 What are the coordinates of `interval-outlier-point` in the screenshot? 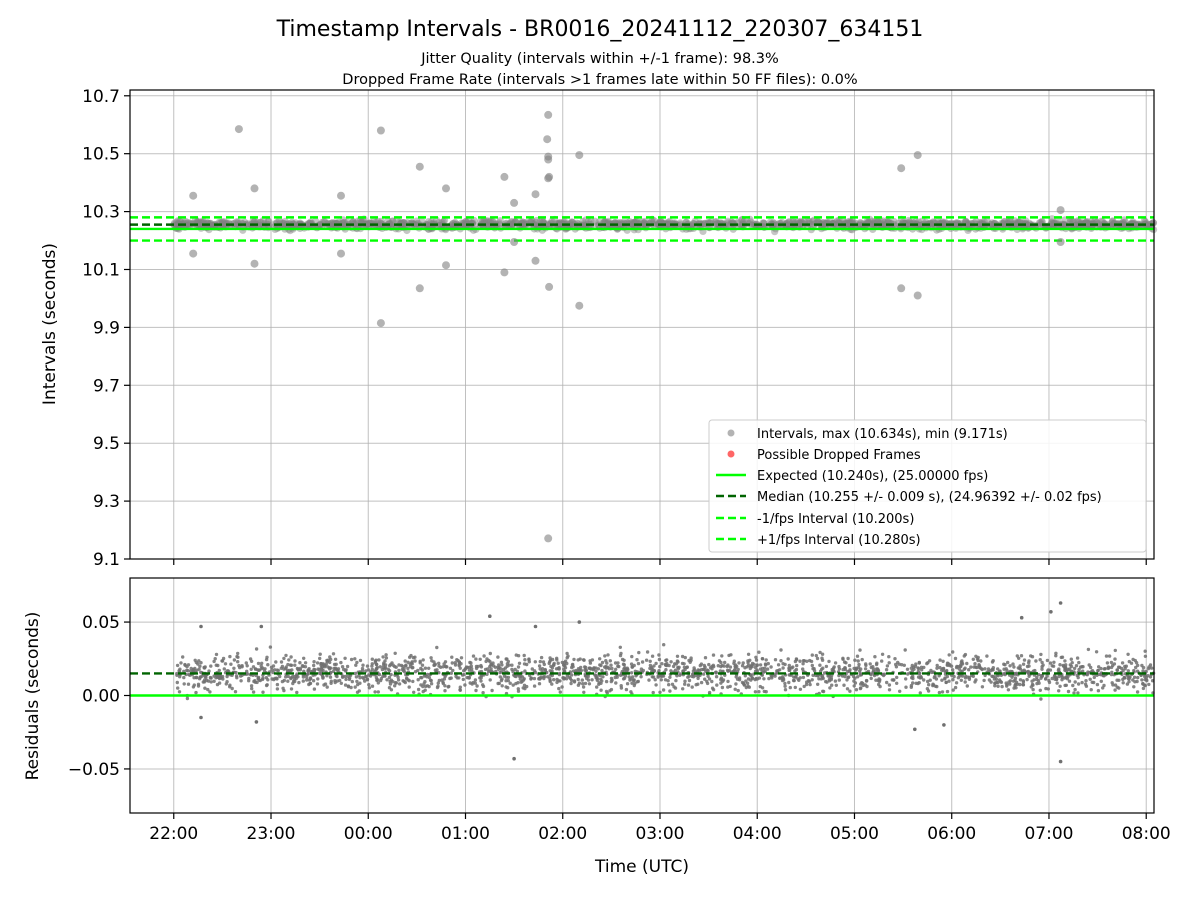 It's located at (901, 168).